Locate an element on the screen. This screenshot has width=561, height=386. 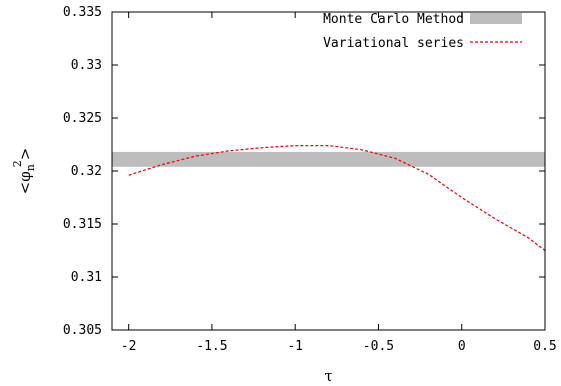
y-tick-label: 0.315 is located at coordinates (82, 224).